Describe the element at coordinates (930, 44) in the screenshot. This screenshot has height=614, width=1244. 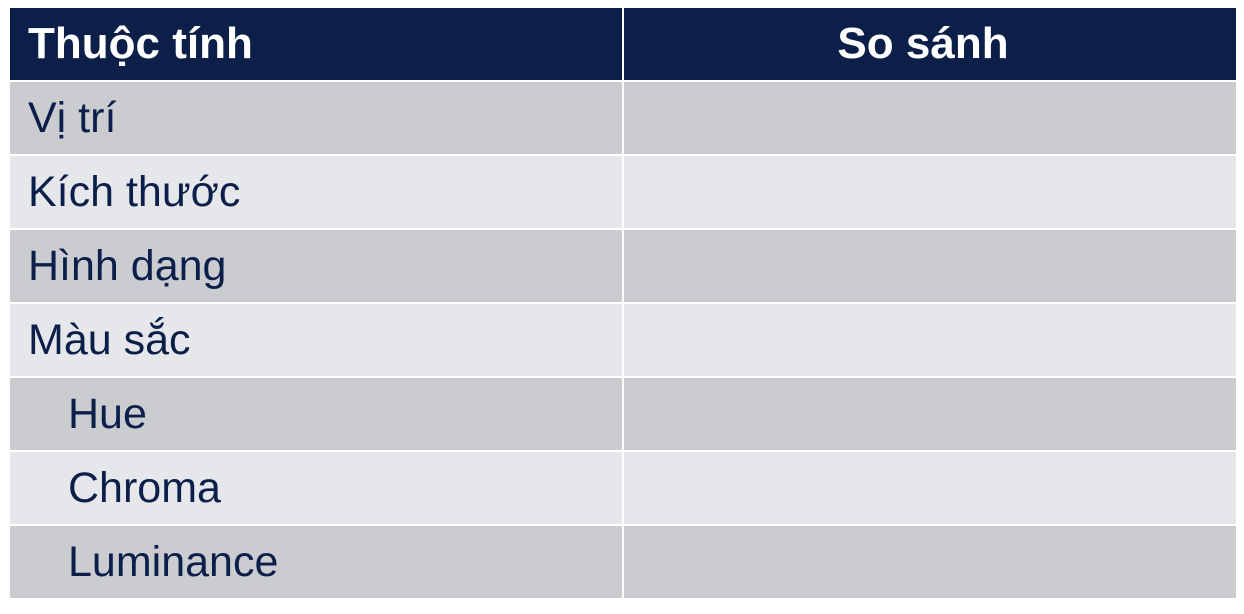
I see `header-comparison: So sánh` at that location.